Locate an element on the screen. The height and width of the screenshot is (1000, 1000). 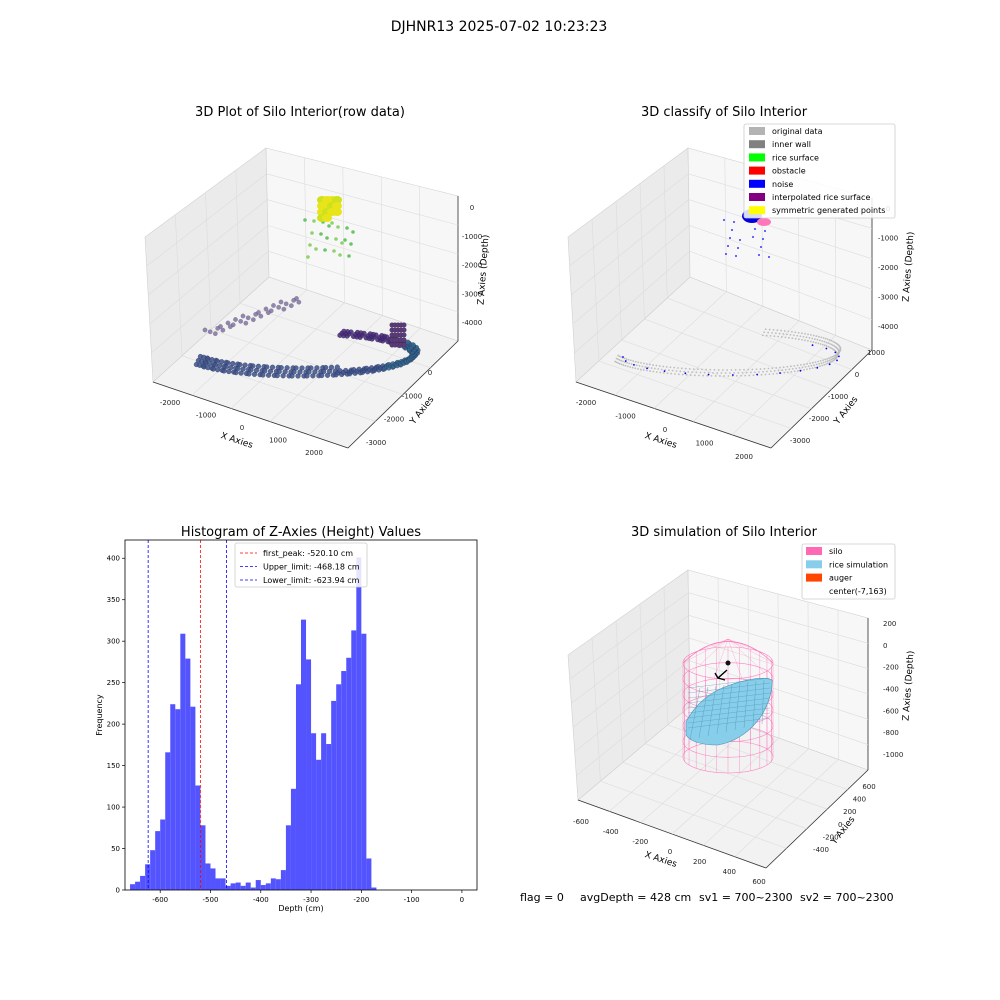
z-tick-labels: 0 -1000 -2000 -3000 -4000 is located at coordinates (472, 265).